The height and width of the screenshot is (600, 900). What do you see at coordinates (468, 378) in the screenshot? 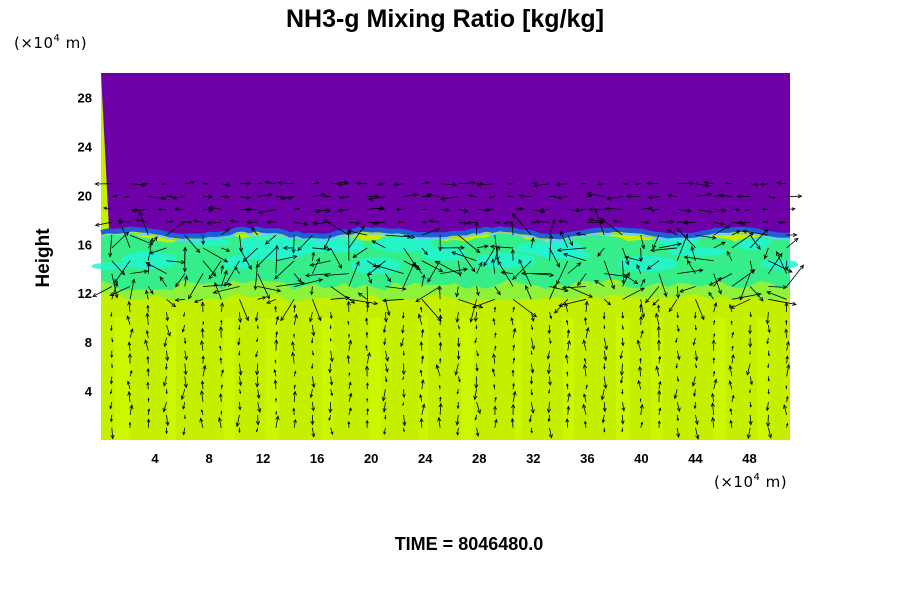
I see `lower-streak` at bounding box center [468, 378].